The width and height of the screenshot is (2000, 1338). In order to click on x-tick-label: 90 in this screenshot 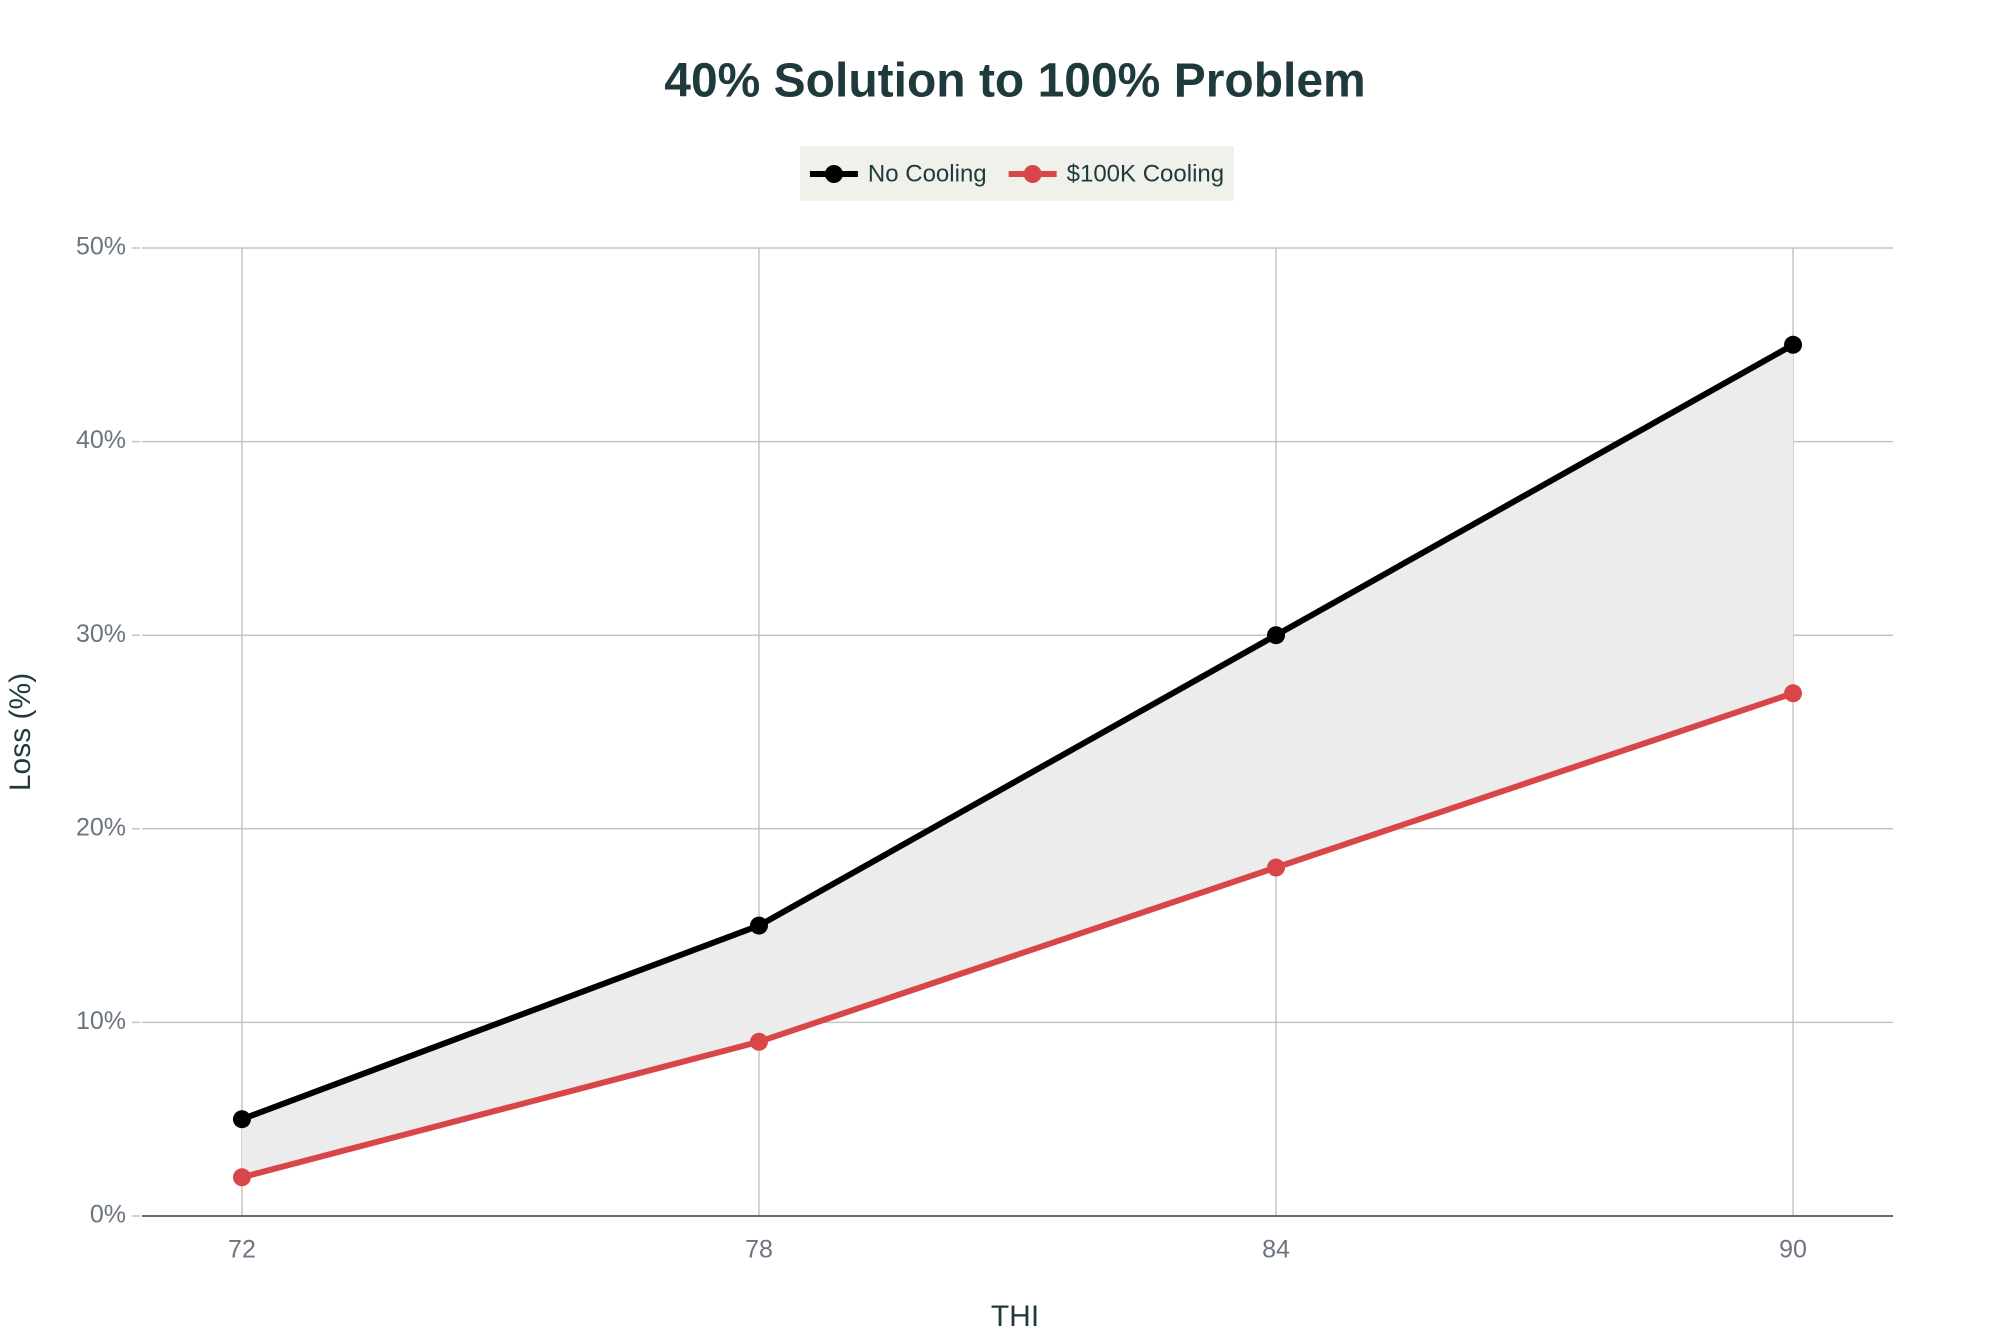, I will do `click(1793, 1250)`.